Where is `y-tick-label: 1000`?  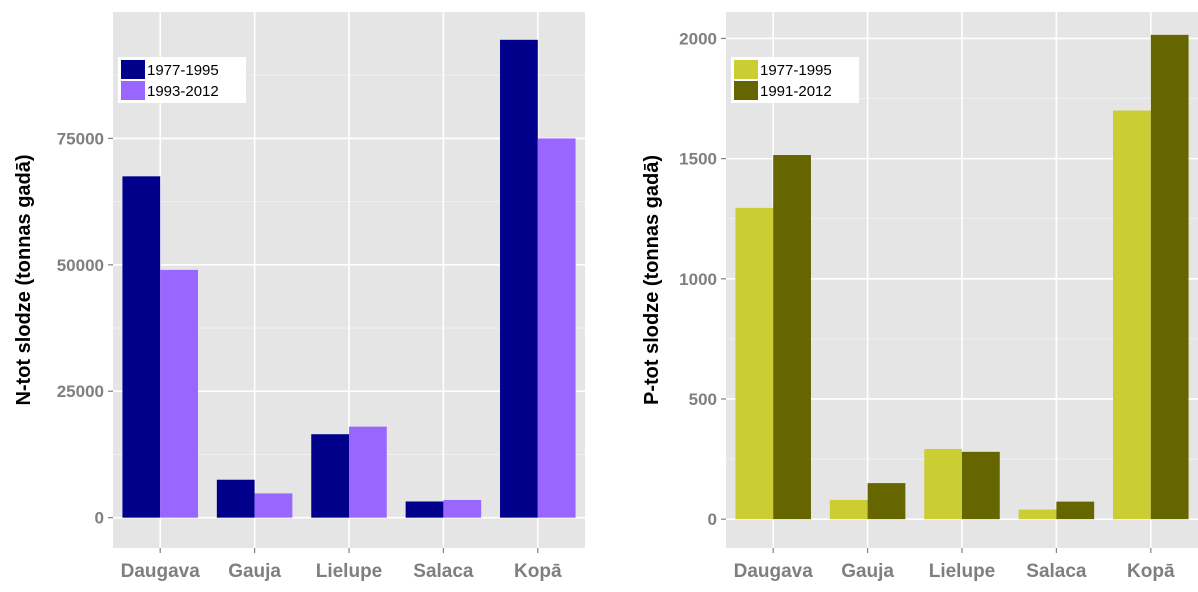 y-tick-label: 1000 is located at coordinates (698, 279).